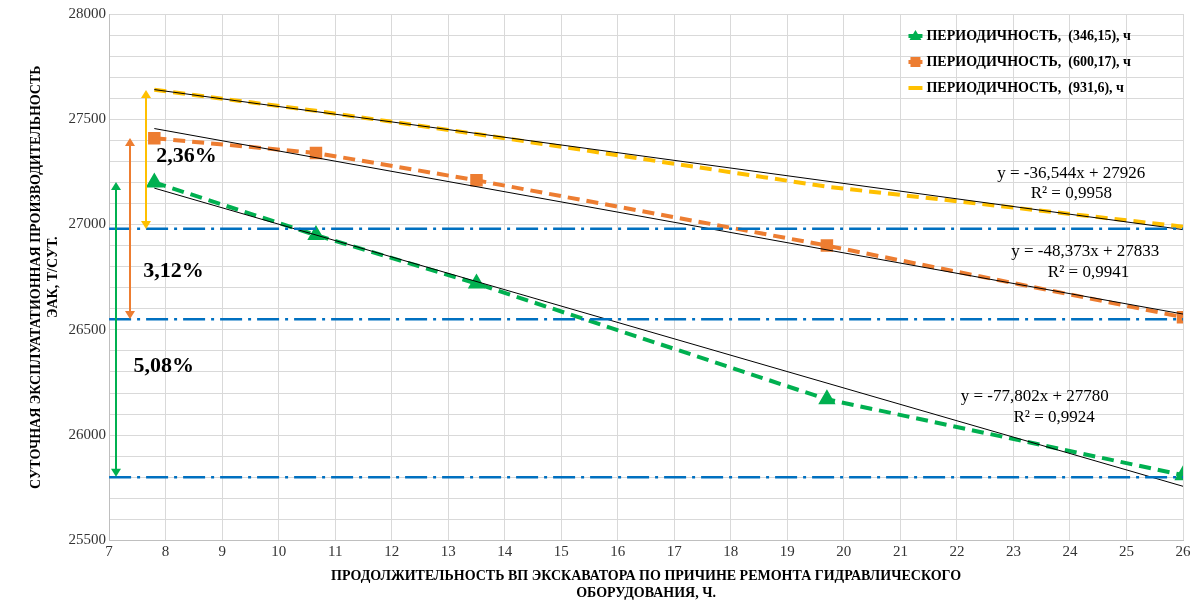 The width and height of the screenshot is (1201, 610). What do you see at coordinates (1126, 551) in the screenshot?
I see `x-tick-label: 25` at bounding box center [1126, 551].